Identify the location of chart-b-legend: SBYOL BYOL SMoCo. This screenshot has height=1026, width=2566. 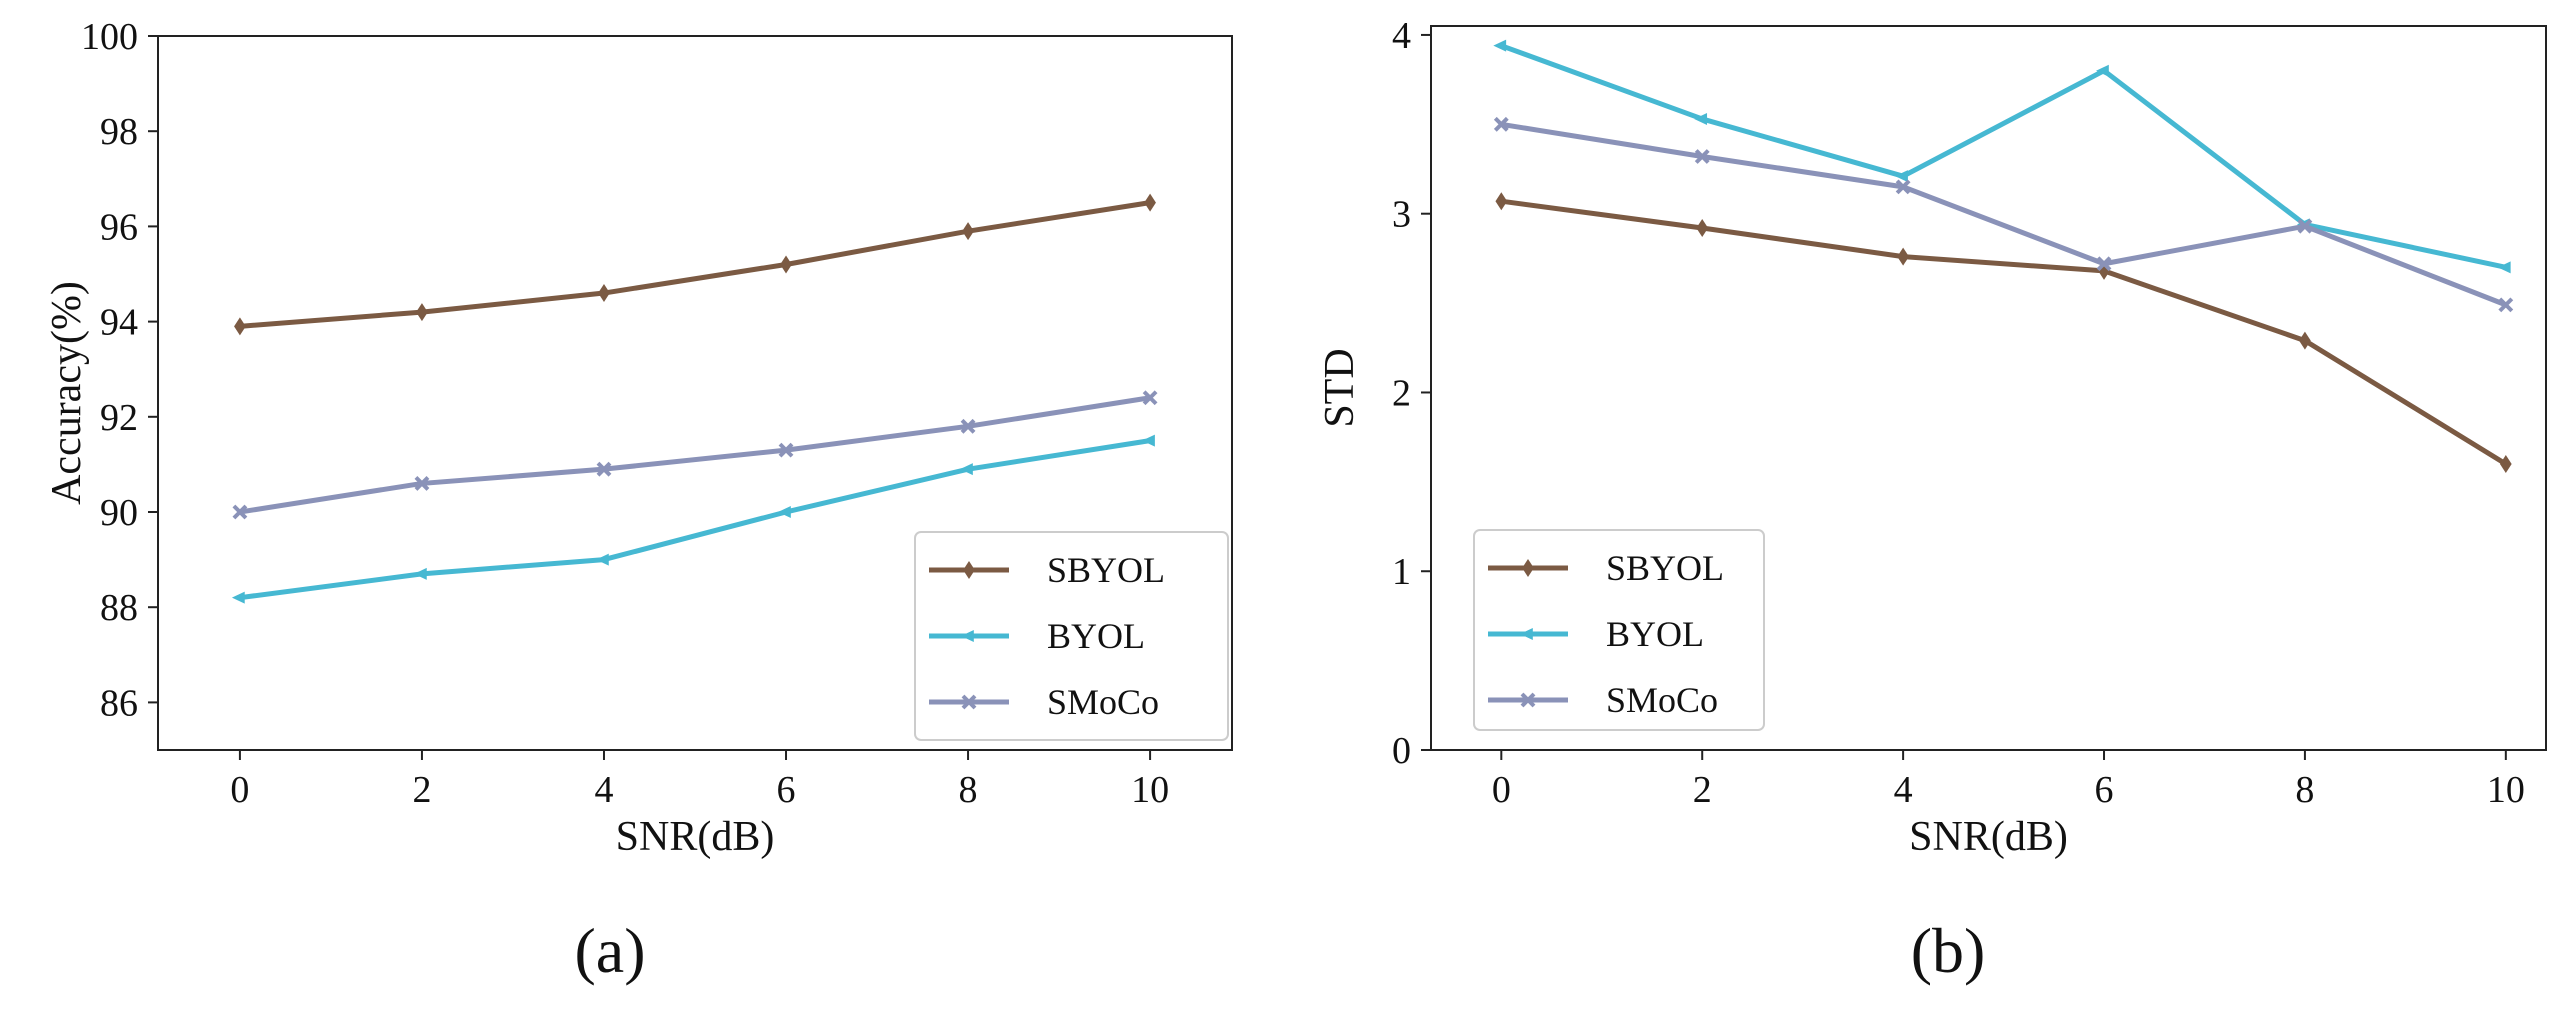
(1619, 630).